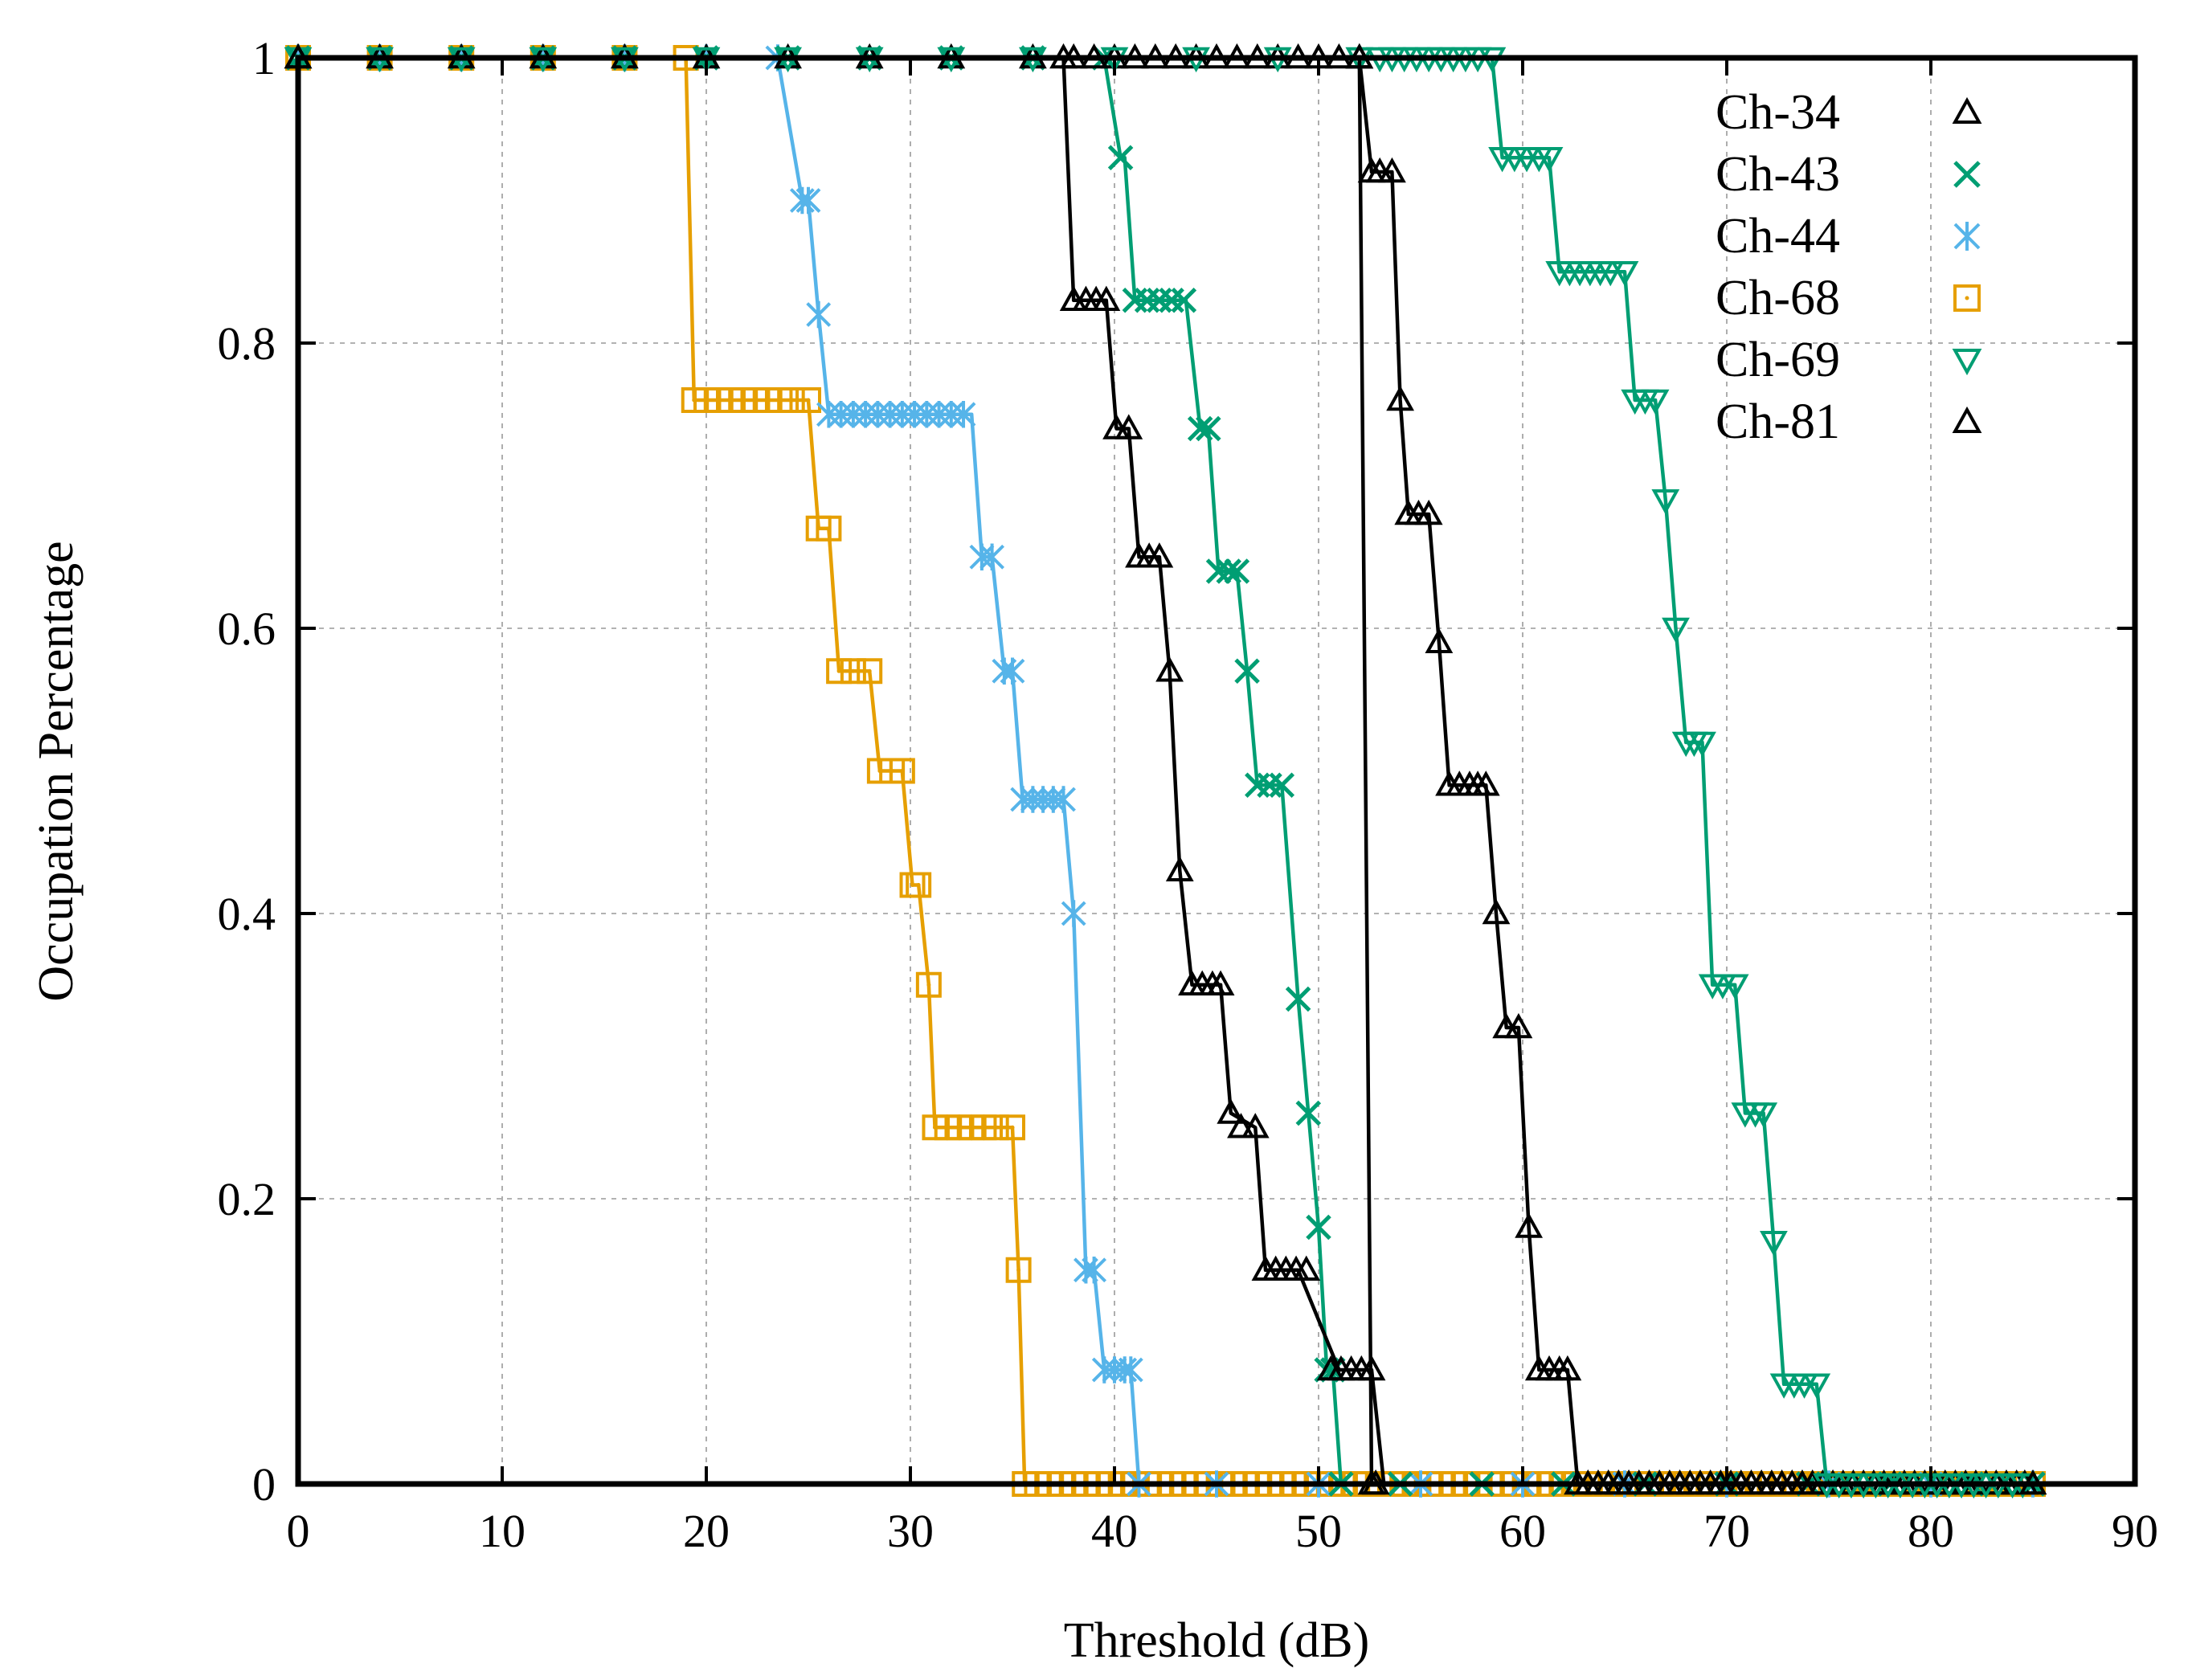 The image size is (2192, 1680). What do you see at coordinates (247, 343) in the screenshot?
I see `y-tick-label: 0.8` at bounding box center [247, 343].